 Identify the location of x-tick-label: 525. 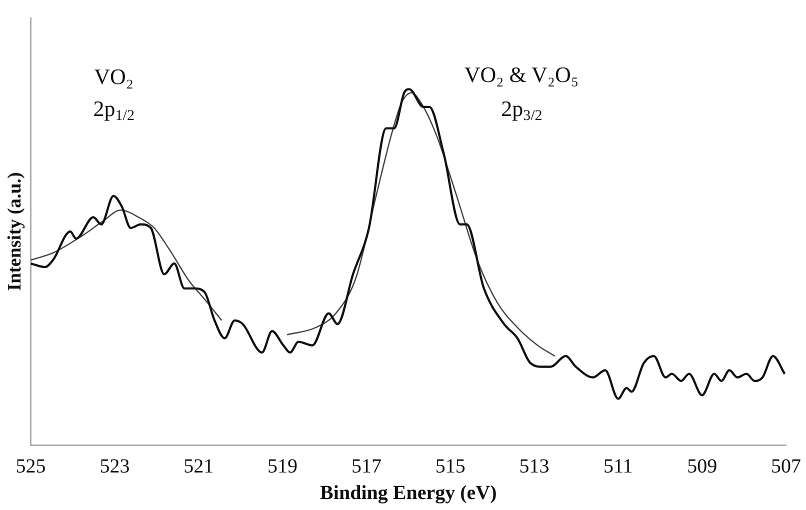
(31, 466).